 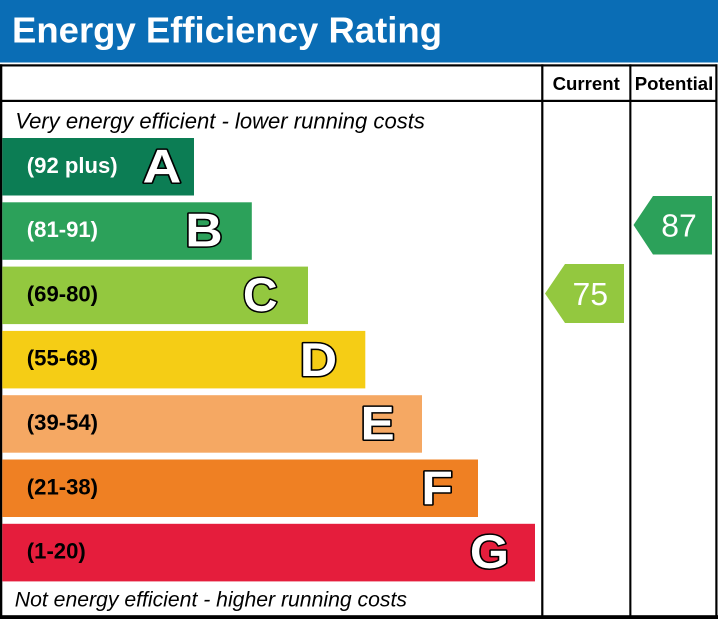 What do you see at coordinates (72, 165) in the screenshot?
I see `svg-text: (92 plus)` at bounding box center [72, 165].